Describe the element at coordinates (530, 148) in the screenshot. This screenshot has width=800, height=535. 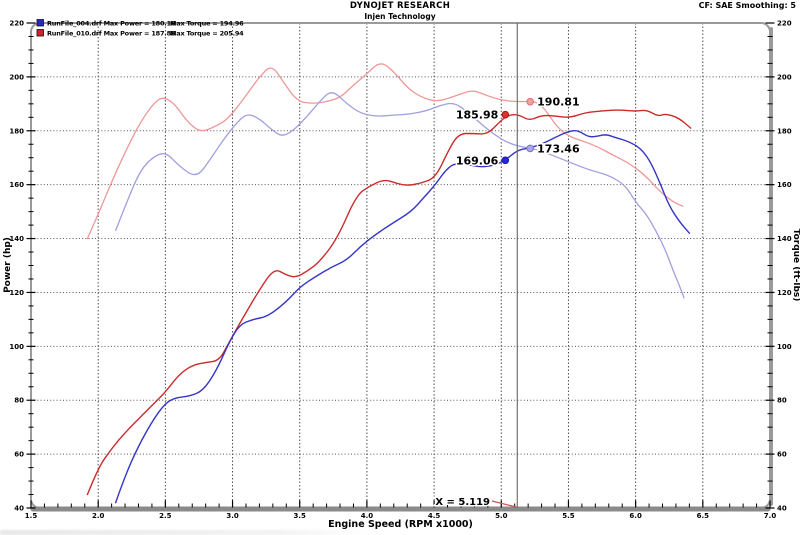
I see `marker-dot-run004_torque` at that location.